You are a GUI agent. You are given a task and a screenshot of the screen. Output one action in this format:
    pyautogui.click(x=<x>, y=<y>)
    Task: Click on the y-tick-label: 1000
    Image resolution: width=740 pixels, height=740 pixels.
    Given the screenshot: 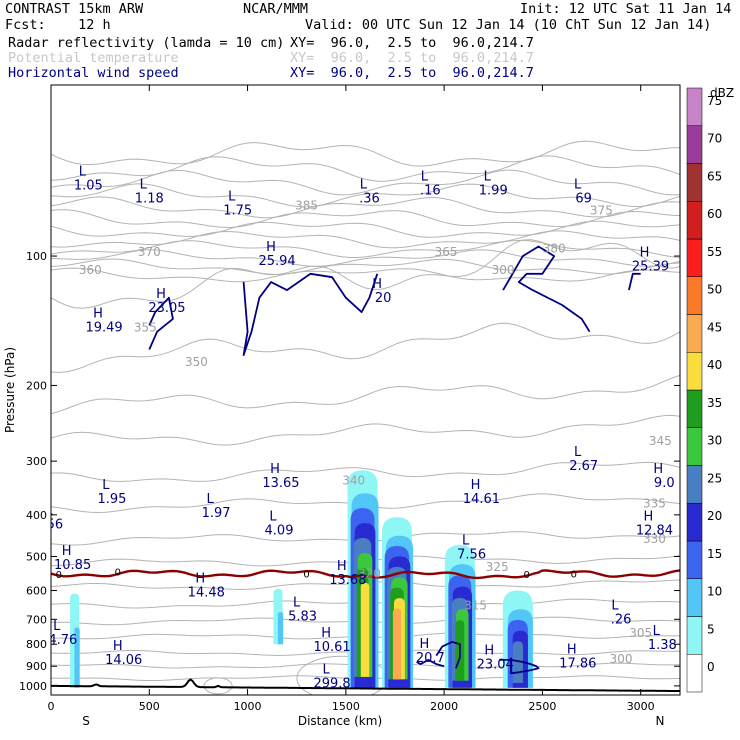 What is the action you would take?
    pyautogui.click(x=33, y=686)
    